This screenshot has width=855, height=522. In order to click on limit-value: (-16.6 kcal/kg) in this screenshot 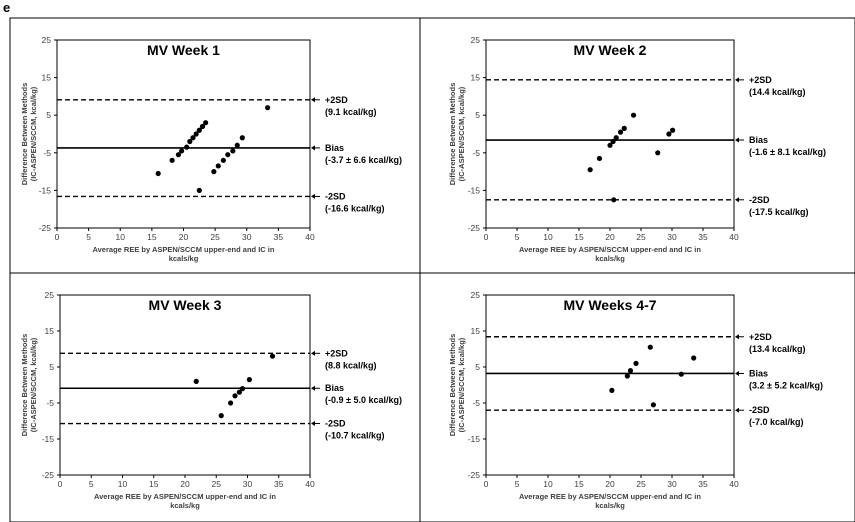, I will do `click(355, 208)`.